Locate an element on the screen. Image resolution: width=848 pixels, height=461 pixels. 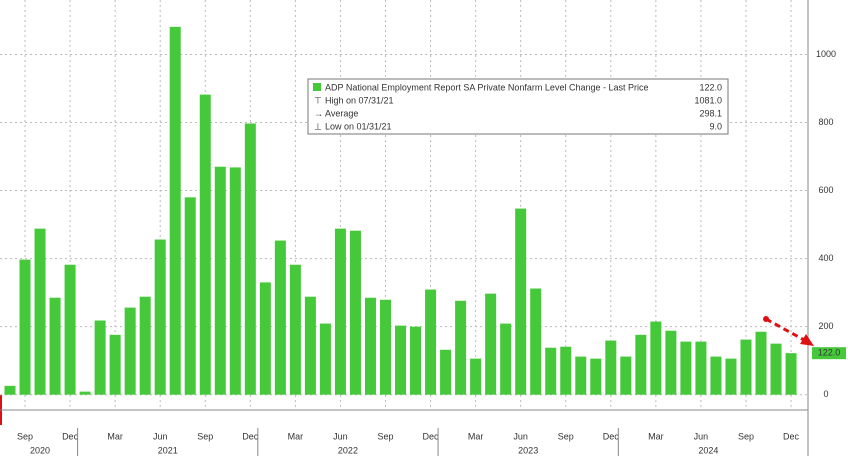
legend-stat-label: High on 07/31/21 is located at coordinates (359, 100).